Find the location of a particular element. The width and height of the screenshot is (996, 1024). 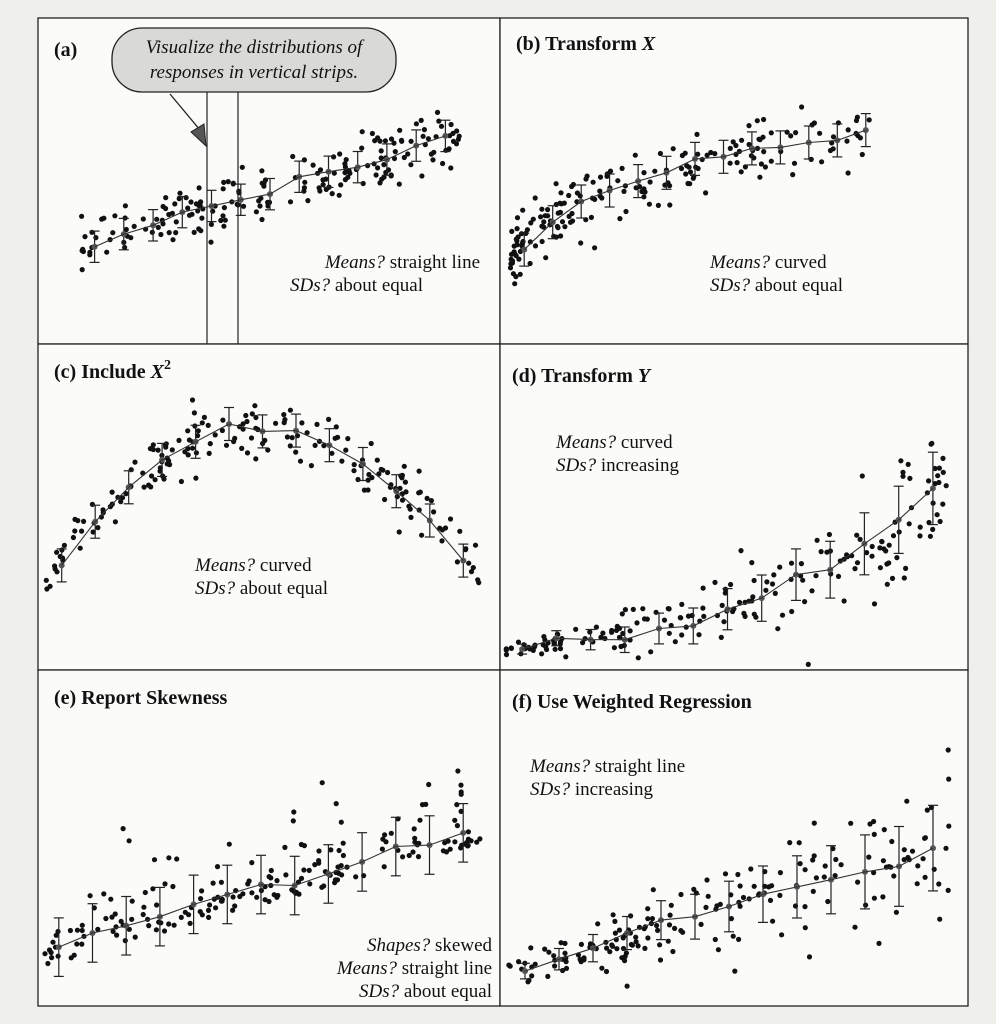

panel-b-notes: Means? curved SDs? about equal is located at coordinates (776, 274).